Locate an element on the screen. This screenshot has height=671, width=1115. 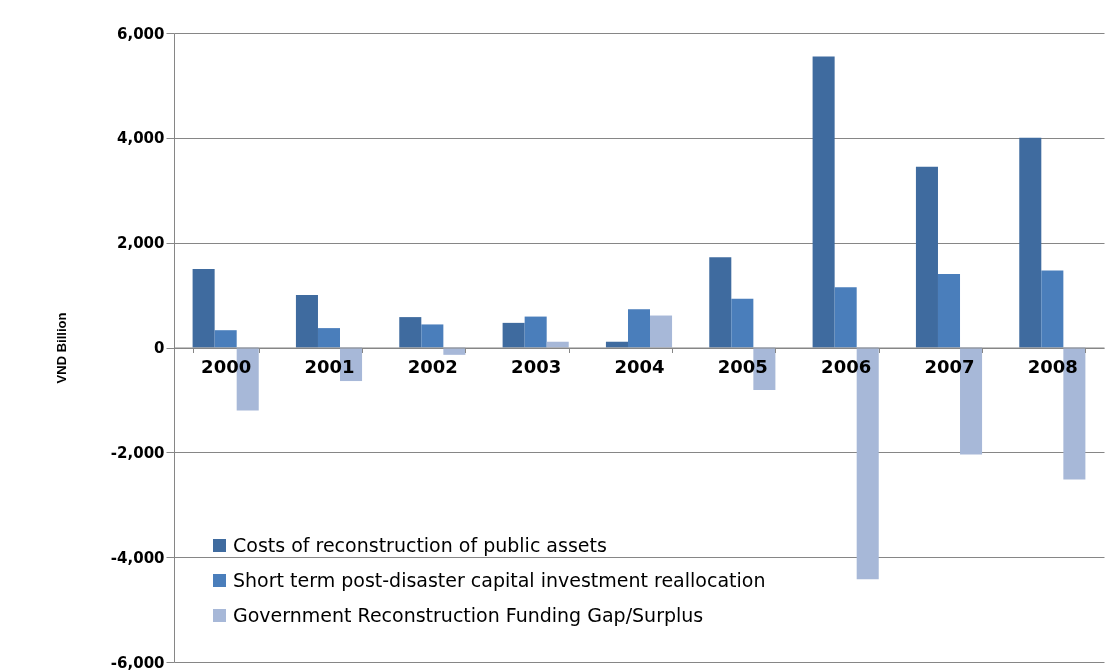
x-tick-label: 2005 is located at coordinates (742, 366).